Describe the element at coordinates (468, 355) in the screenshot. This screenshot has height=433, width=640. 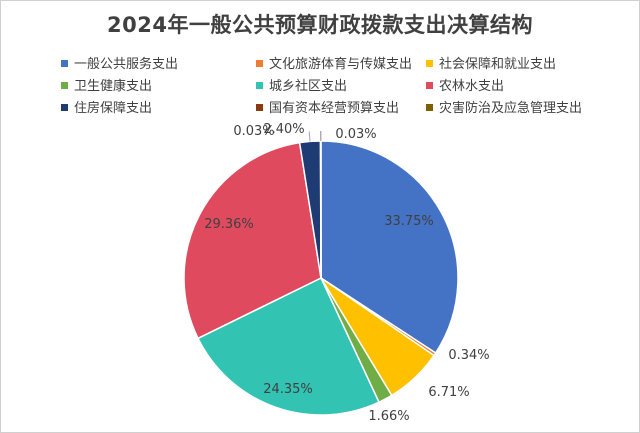
I see `data-label: 0.34%` at that location.